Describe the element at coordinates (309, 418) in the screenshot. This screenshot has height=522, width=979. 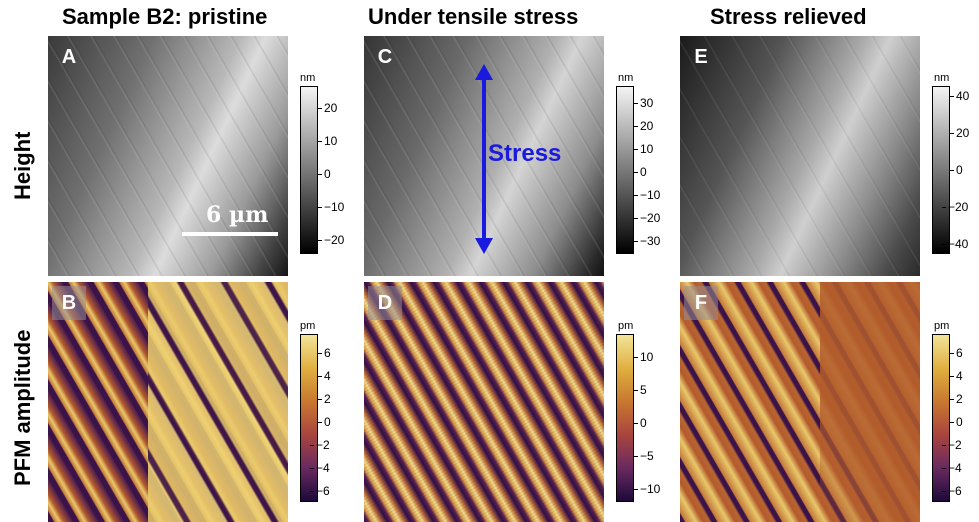
I see `colorbar-b` at that location.